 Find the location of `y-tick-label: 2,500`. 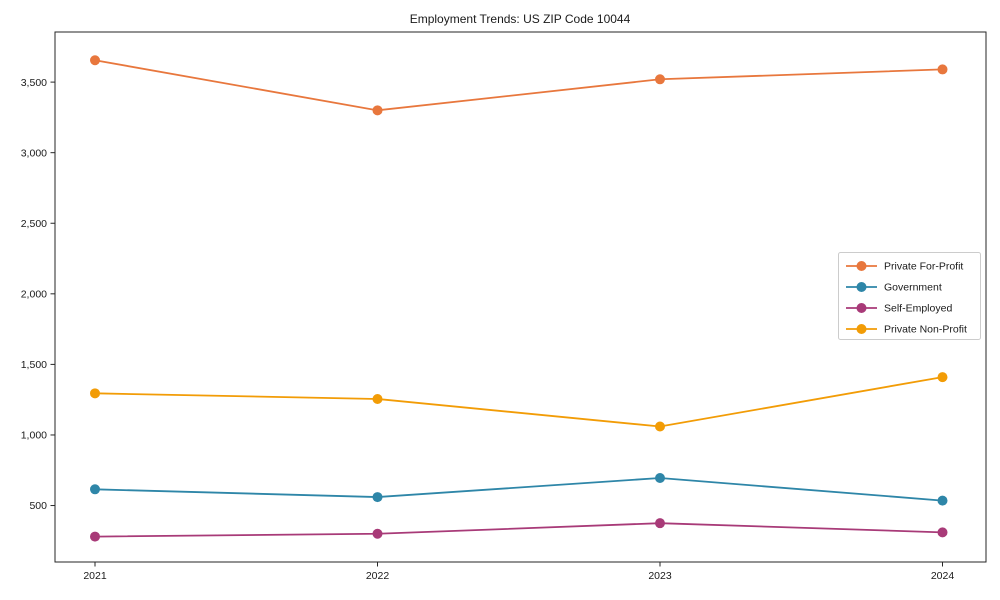

y-tick-label: 2,500 is located at coordinates (34, 224).